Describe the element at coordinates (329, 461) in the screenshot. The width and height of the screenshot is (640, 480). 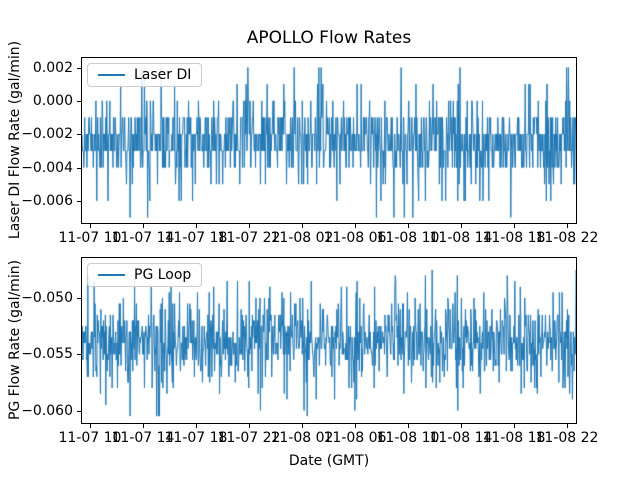
I see `x-axis-label: Date (GMT)` at that location.